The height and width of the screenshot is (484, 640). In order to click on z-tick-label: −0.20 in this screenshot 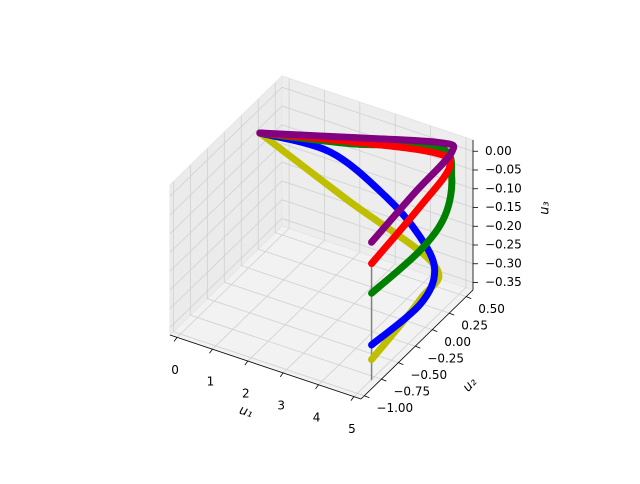, I will do `click(503, 226)`.